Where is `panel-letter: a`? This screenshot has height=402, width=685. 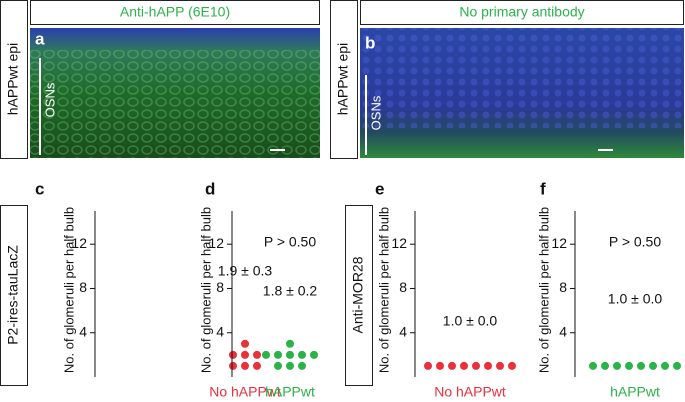
panel-letter: a is located at coordinates (40, 38).